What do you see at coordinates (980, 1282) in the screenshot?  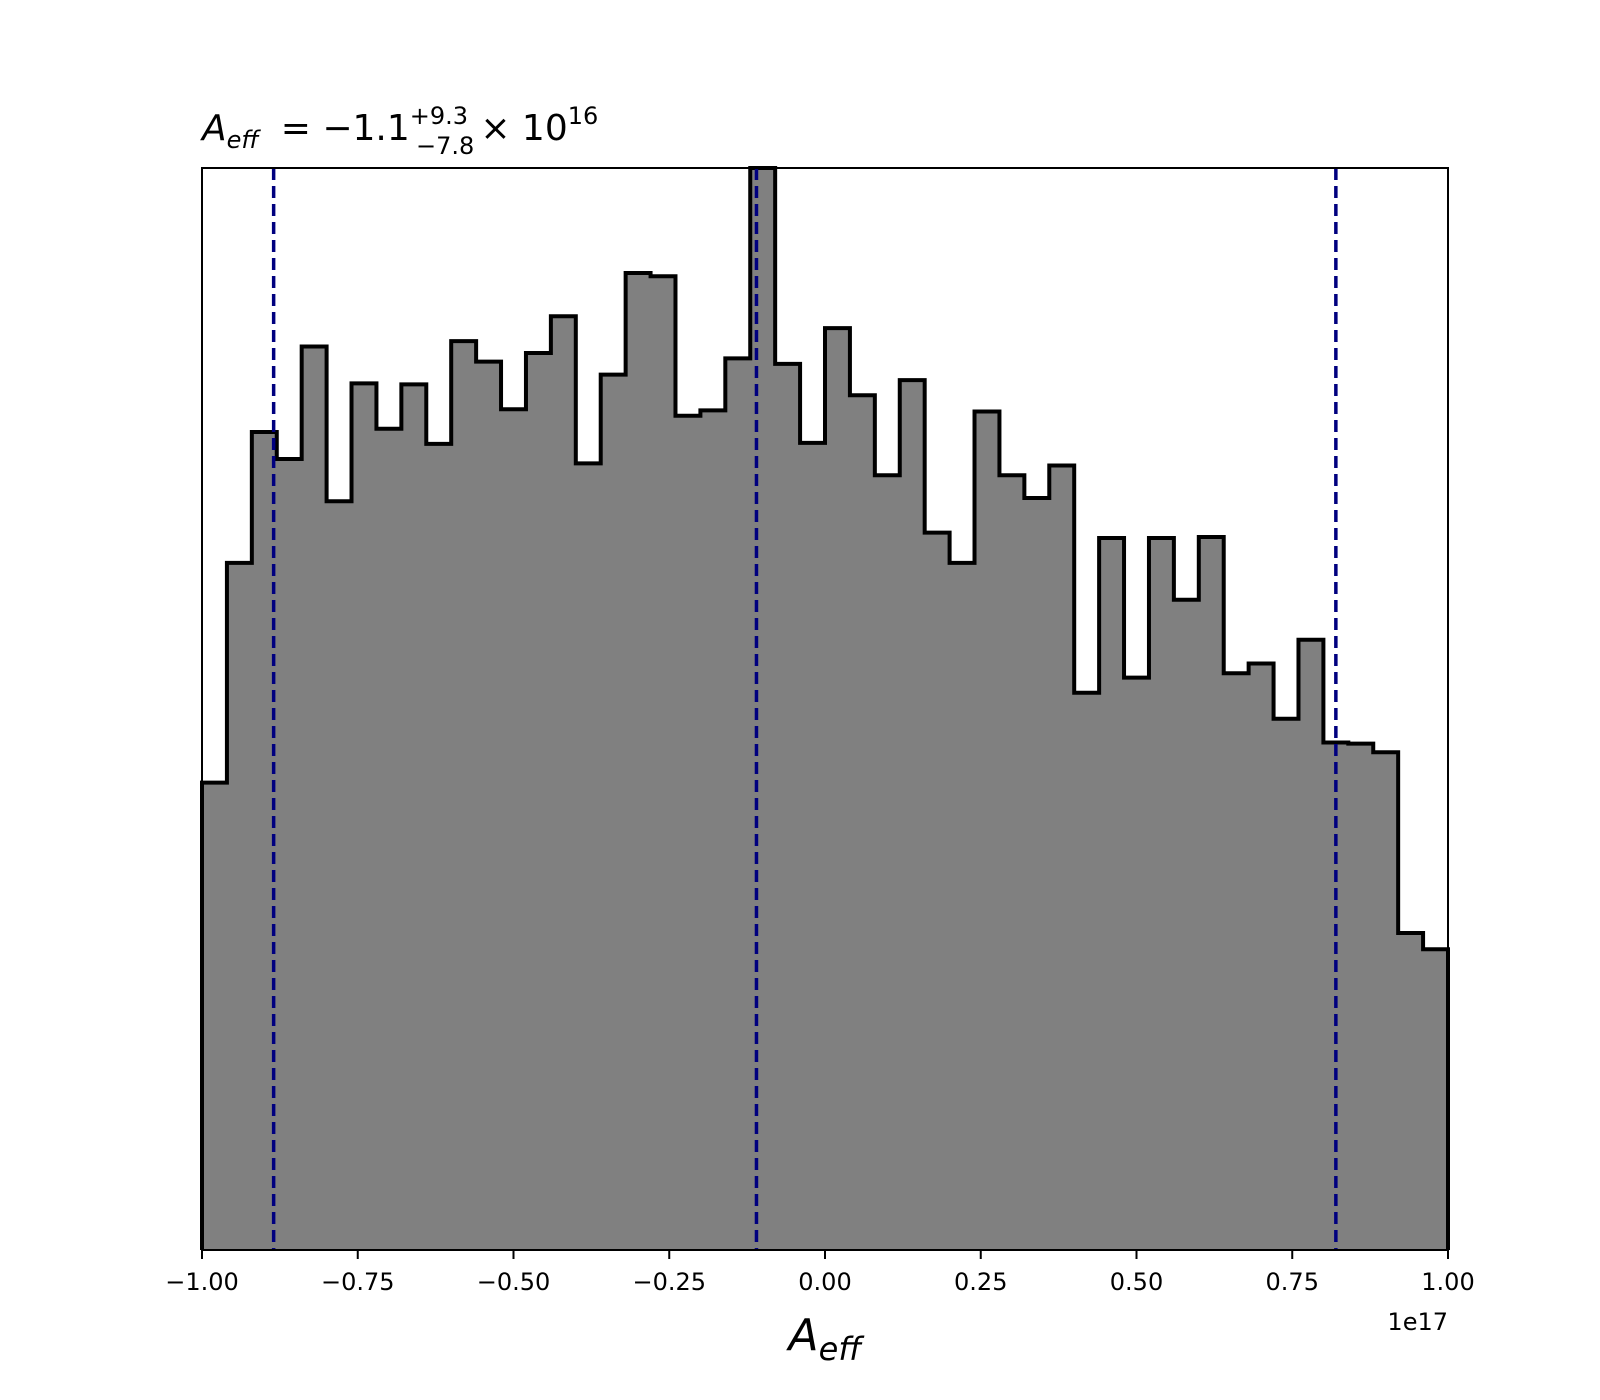 I see `x-tick-label: 0.25` at bounding box center [980, 1282].